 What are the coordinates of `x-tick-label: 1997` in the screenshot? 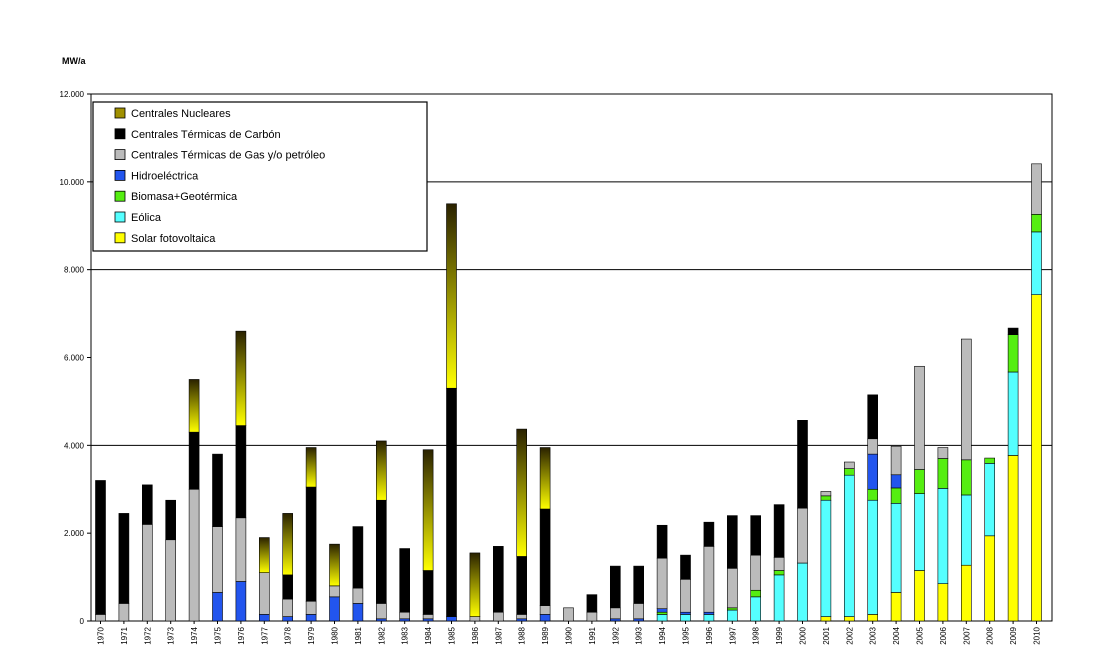 It's located at (732, 635).